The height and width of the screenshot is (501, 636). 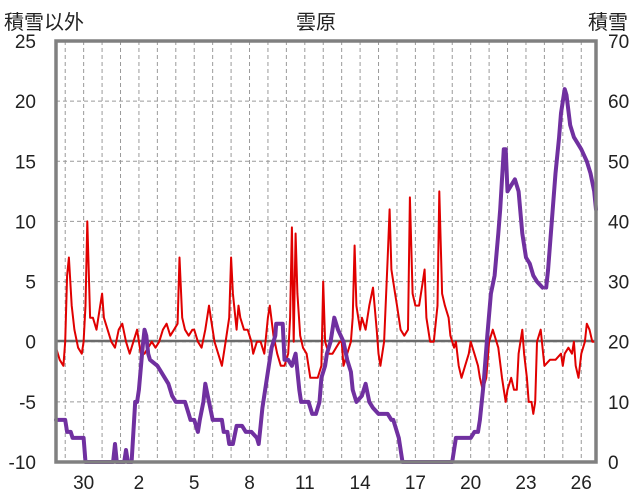 I want to click on x-tick: 2, so click(x=139, y=483).